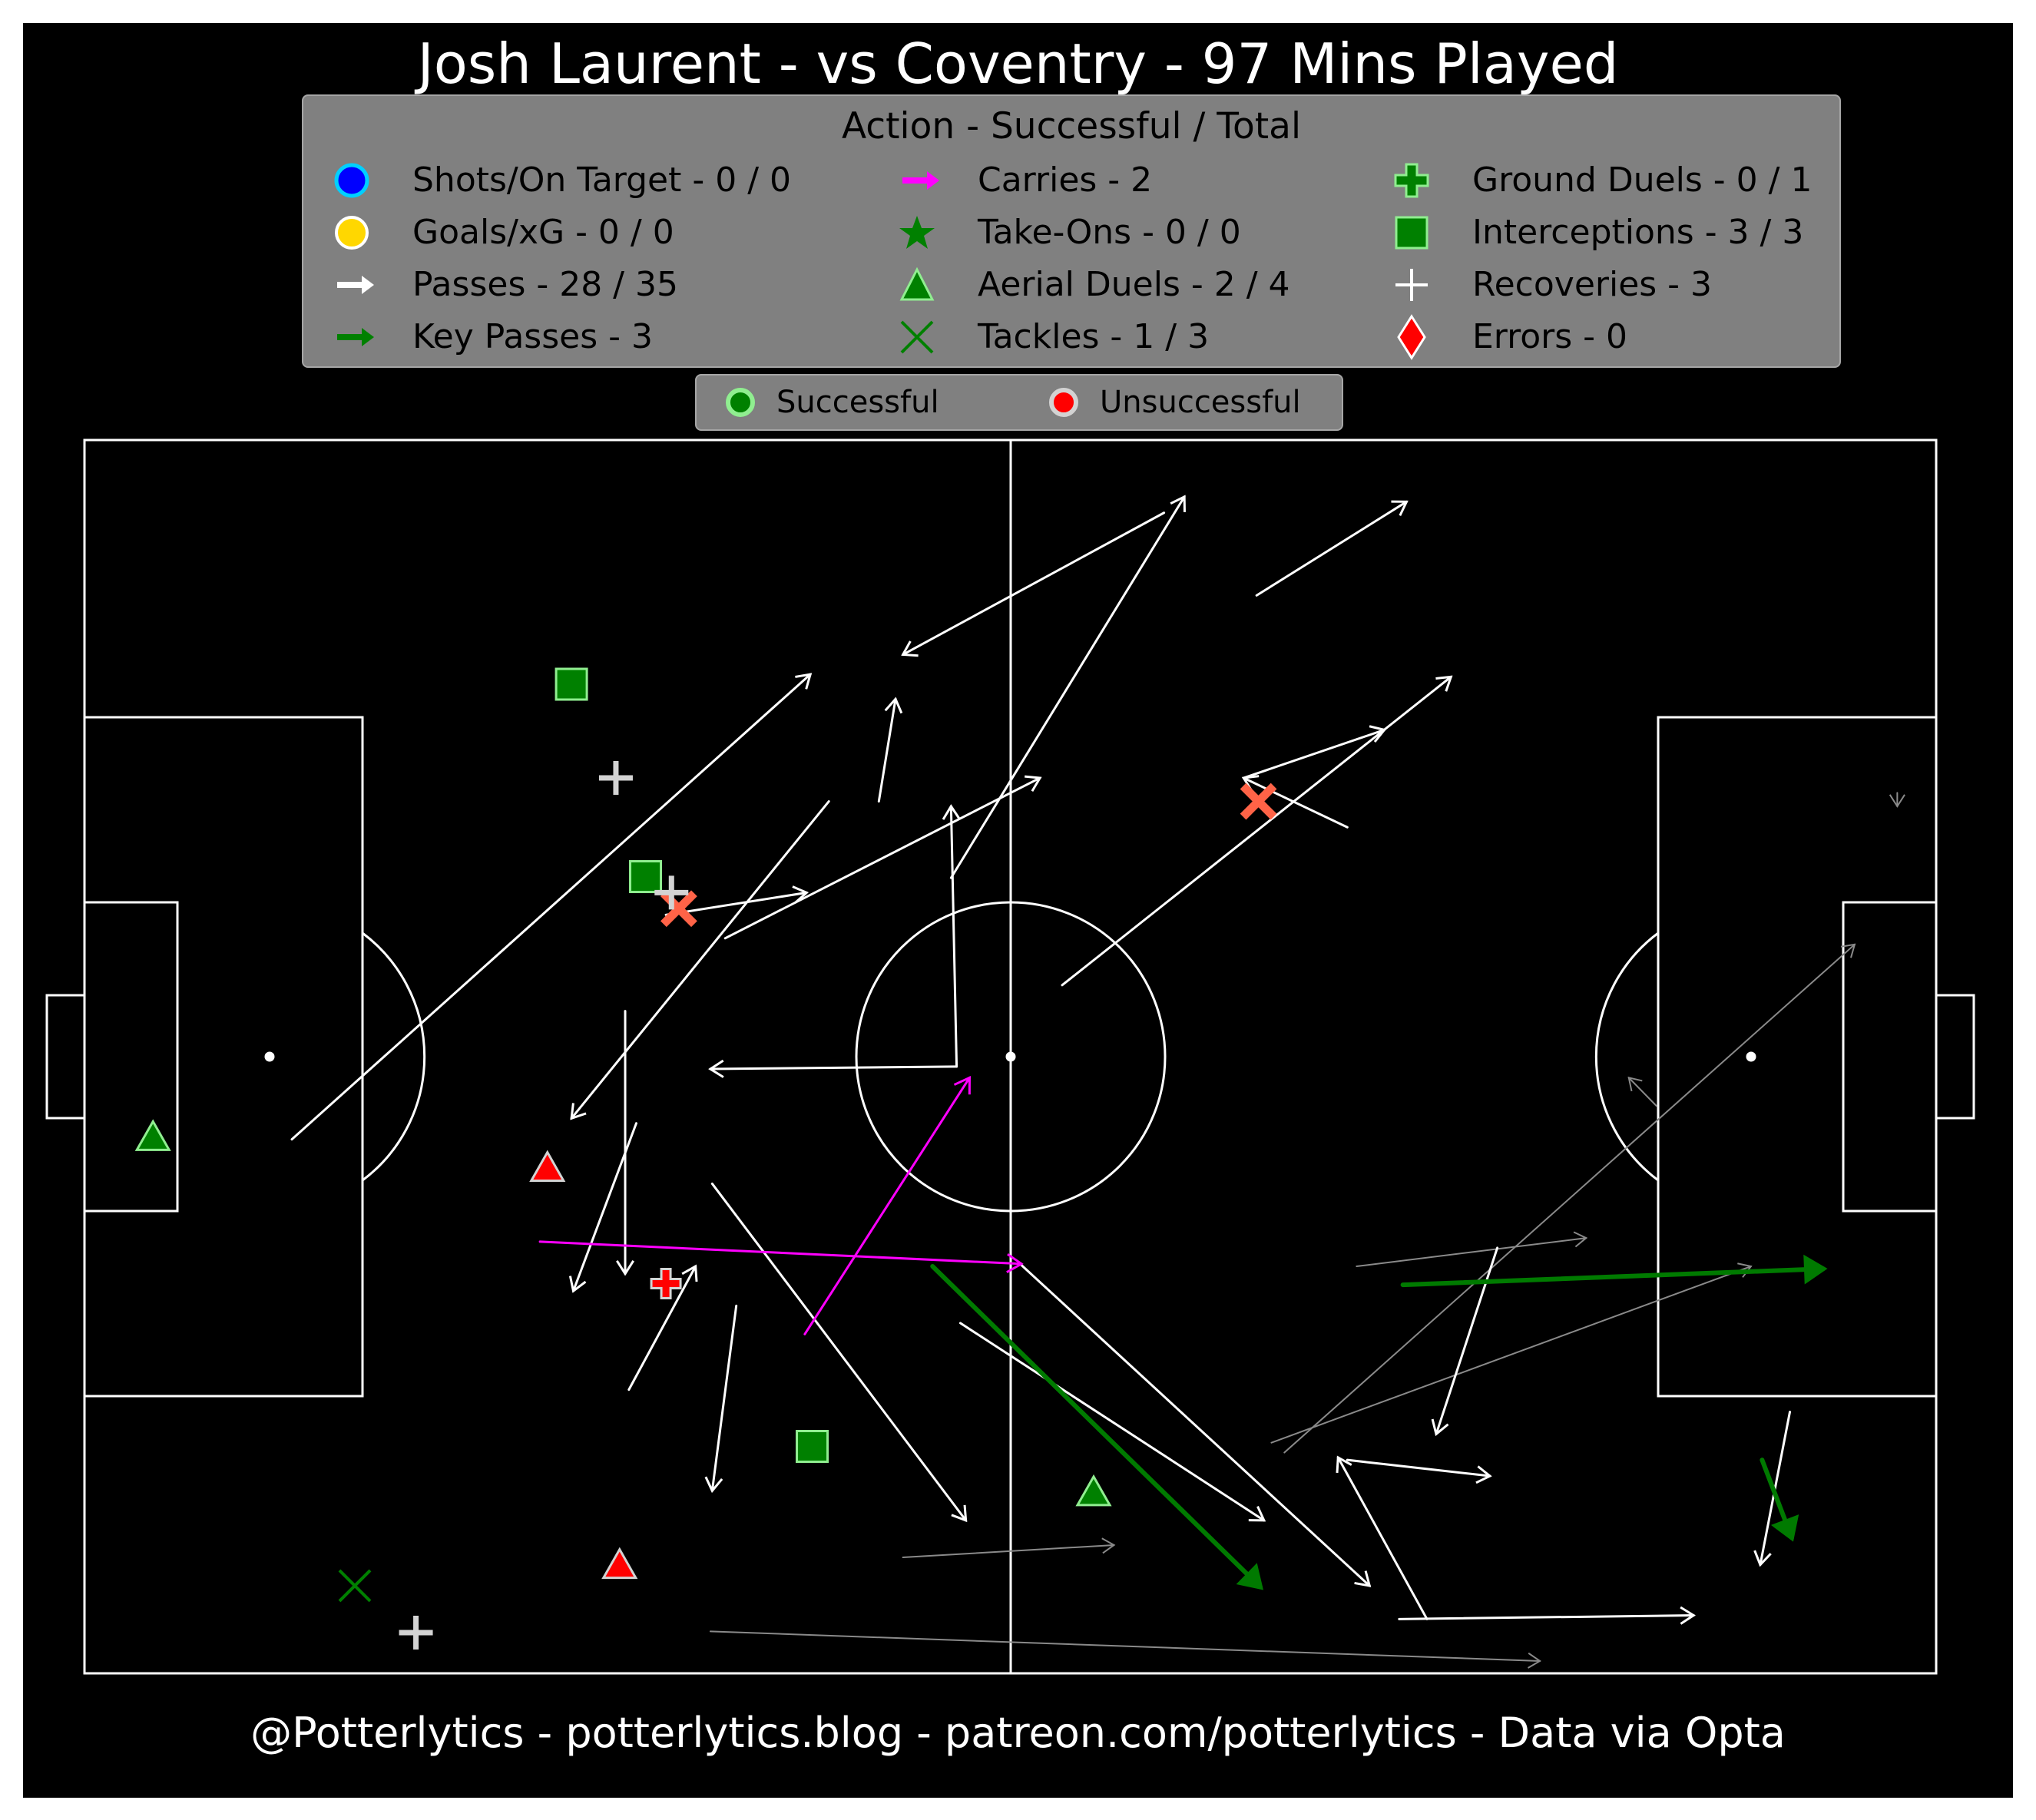 Image resolution: width=2036 pixels, height=1820 pixels. What do you see at coordinates (1063, 402) in the screenshot?
I see `unsuccessful-dot-icon` at bounding box center [1063, 402].